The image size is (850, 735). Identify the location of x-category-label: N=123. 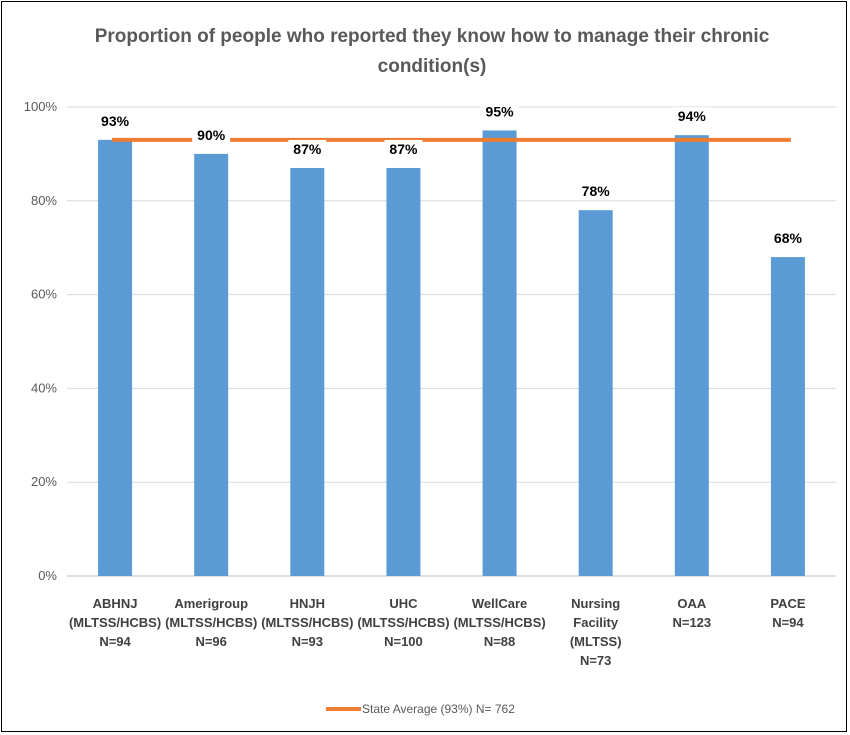
(691, 622).